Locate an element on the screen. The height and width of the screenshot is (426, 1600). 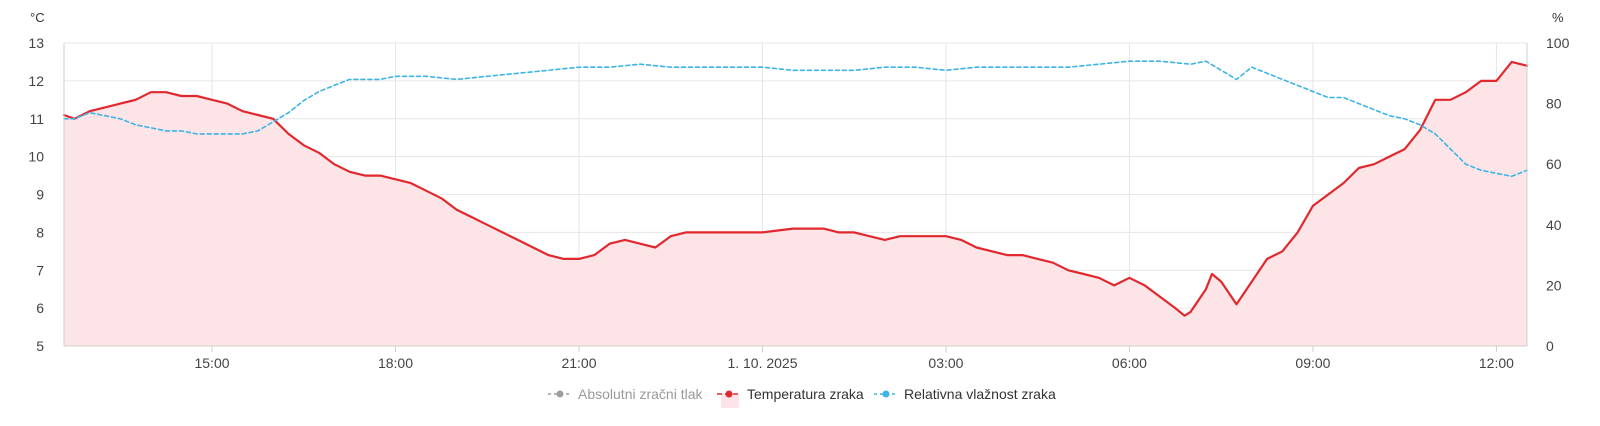
y-left-tick-label: 6 is located at coordinates (40, 308).